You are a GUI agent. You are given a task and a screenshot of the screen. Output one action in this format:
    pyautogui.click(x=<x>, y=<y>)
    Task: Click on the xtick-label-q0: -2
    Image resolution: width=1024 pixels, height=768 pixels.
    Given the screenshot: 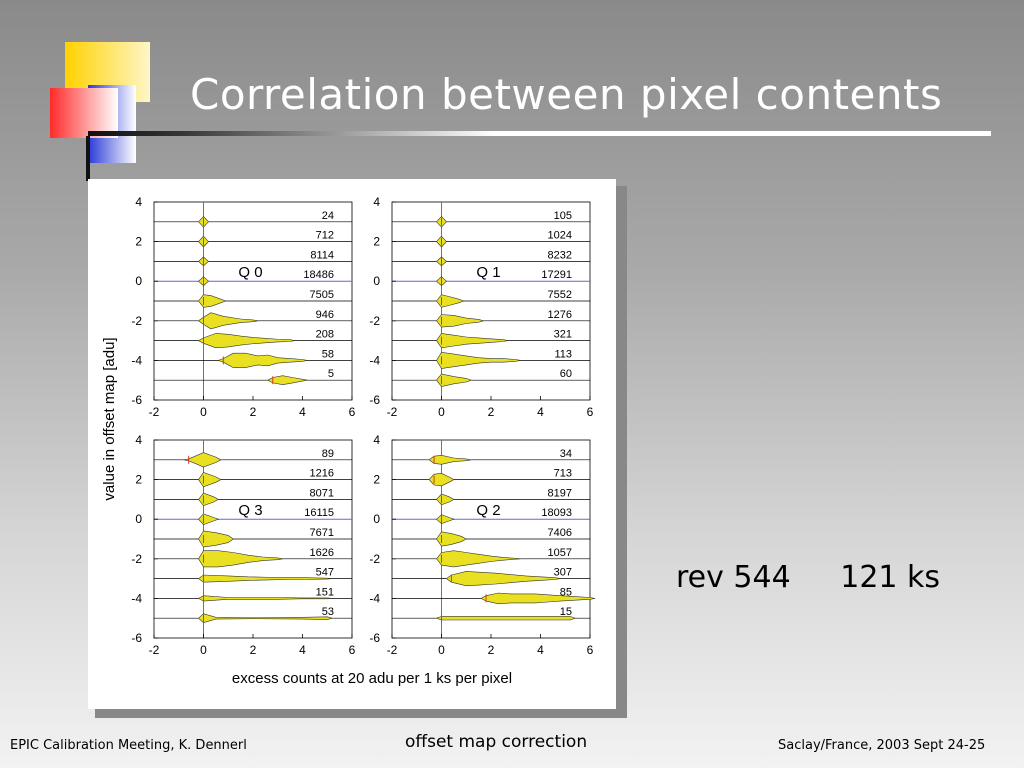 What is the action you would take?
    pyautogui.click(x=154, y=412)
    